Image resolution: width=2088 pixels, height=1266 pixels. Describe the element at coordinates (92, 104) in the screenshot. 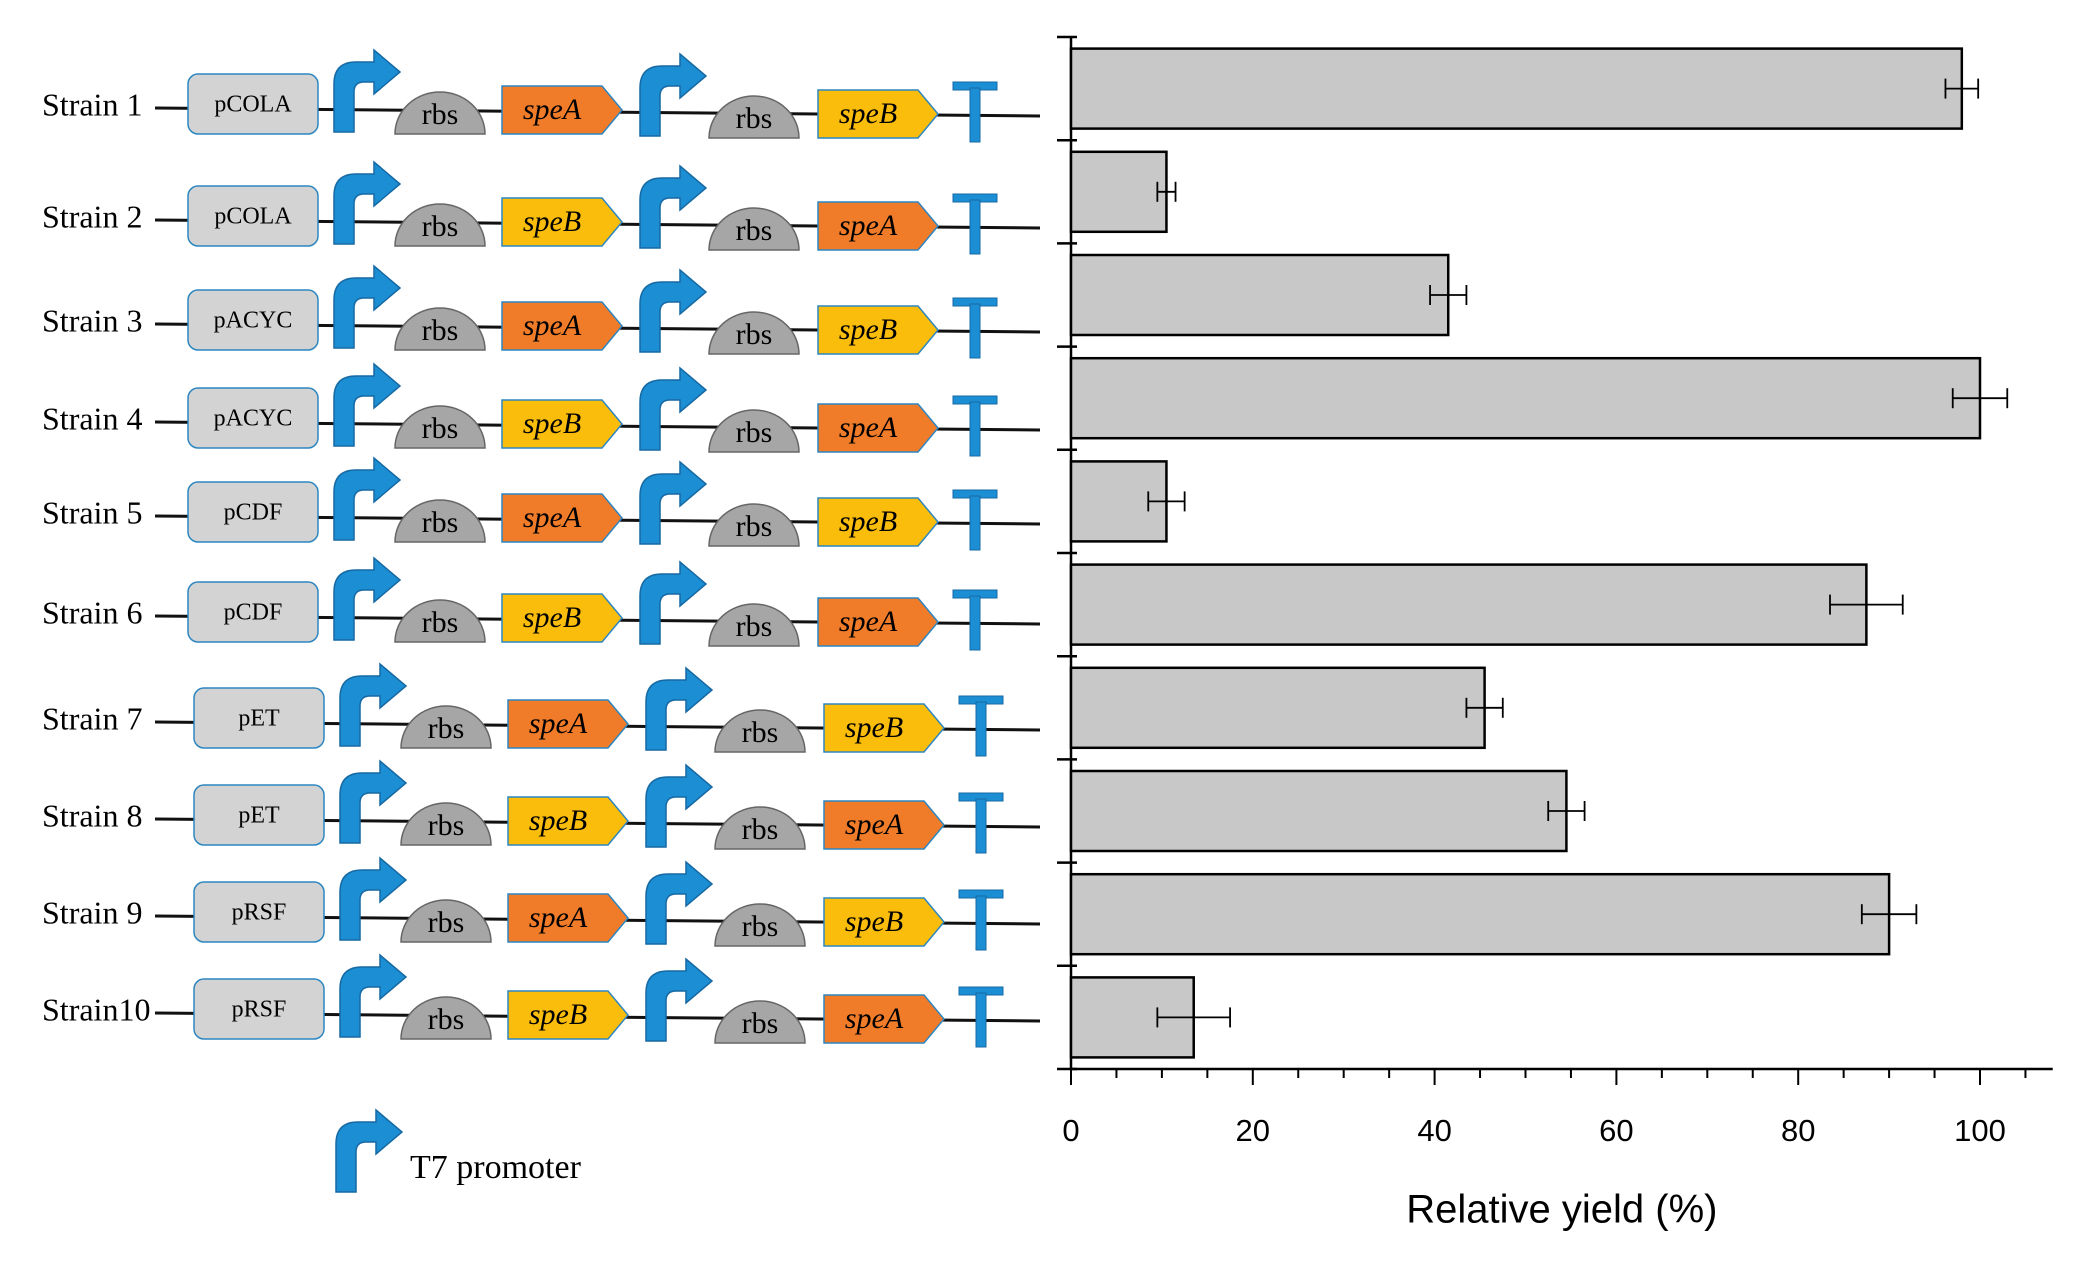

I see `strain-label: Strain 1` at that location.